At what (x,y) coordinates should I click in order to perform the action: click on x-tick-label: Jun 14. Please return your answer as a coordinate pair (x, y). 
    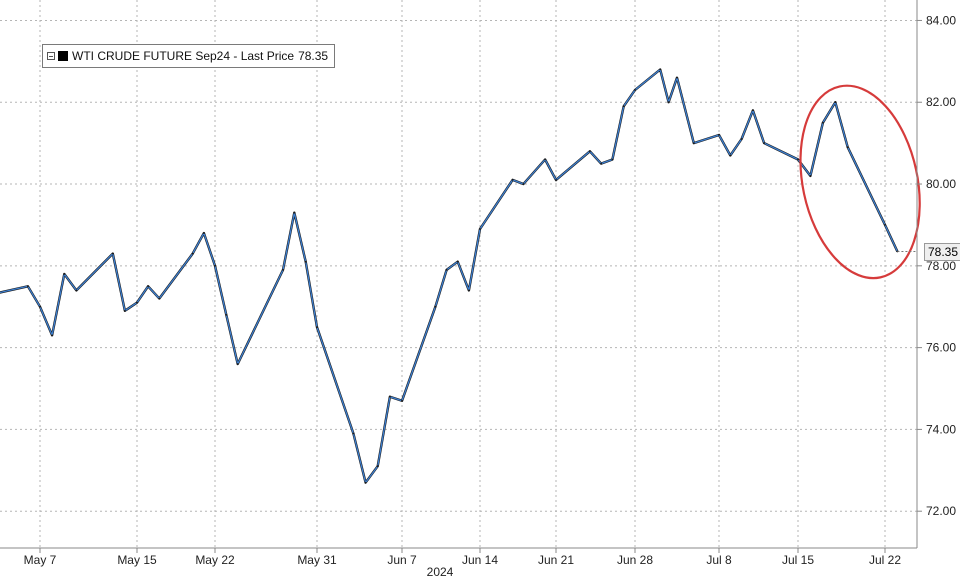
    Looking at the image, I should click on (480, 560).